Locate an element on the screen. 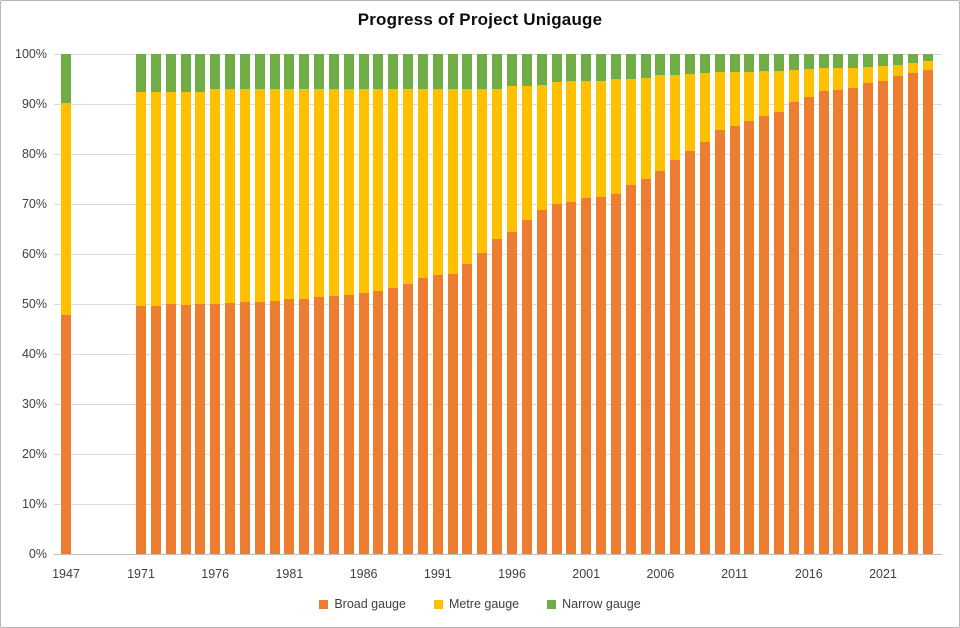 The image size is (960, 628). bar-1976 is located at coordinates (215, 304).